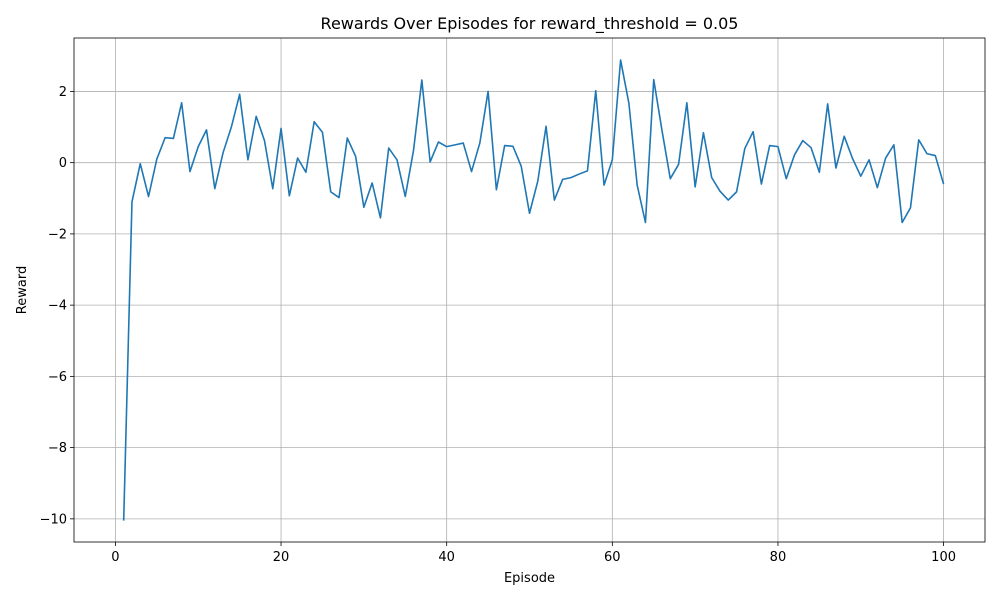 The height and width of the screenshot is (600, 1000). Describe the element at coordinates (22, 290) in the screenshot. I see `y-axis-label: Reward` at that location.